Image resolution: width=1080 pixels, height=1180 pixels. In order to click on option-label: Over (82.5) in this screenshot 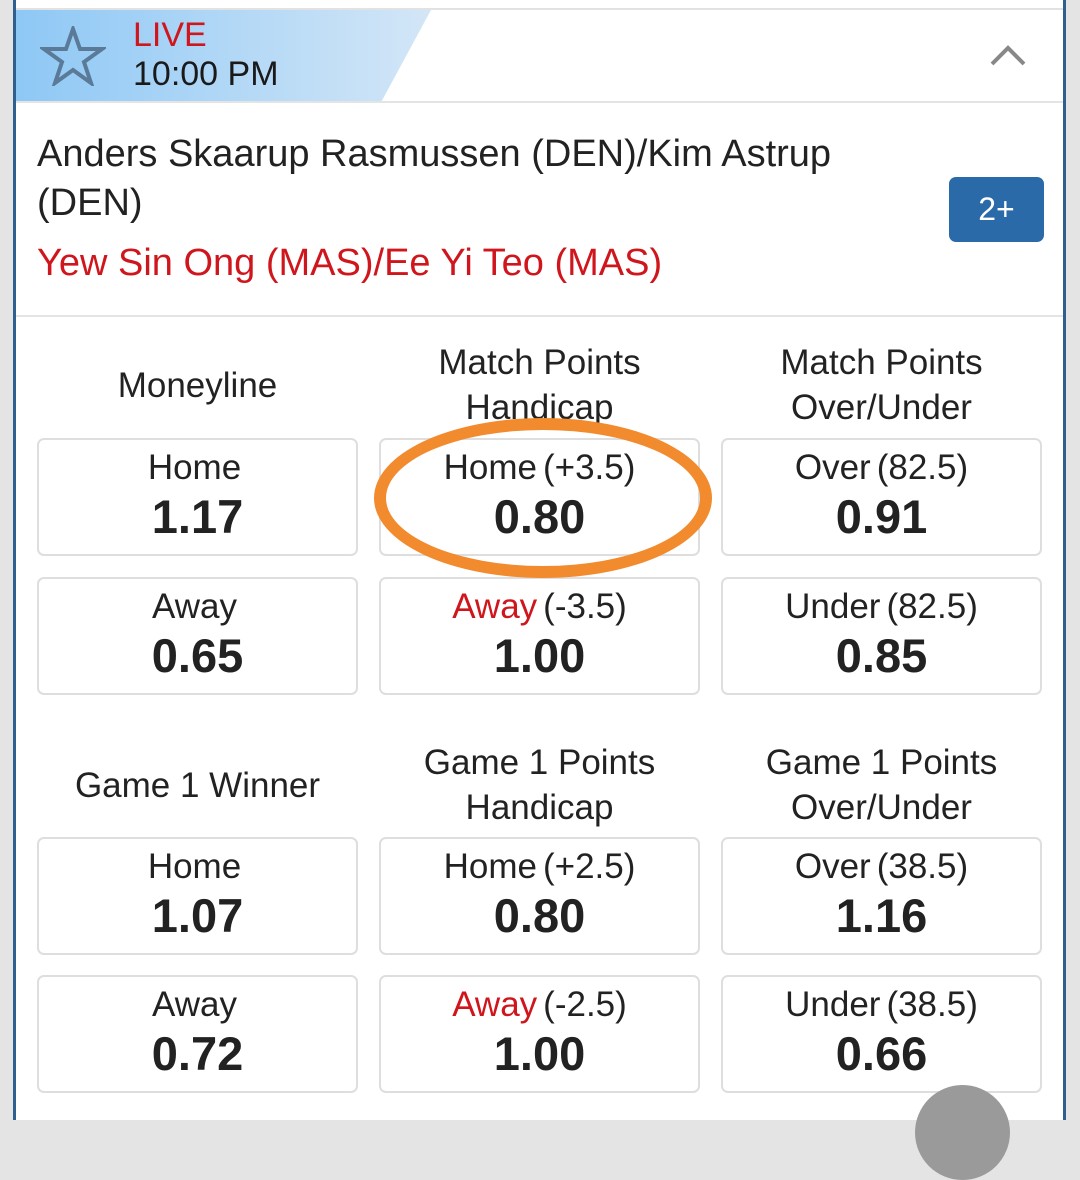, I will do `click(881, 468)`.